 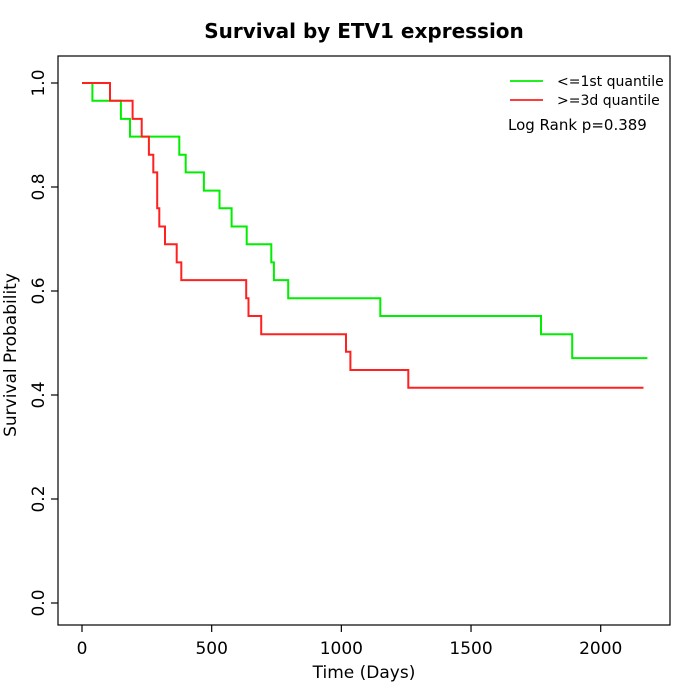 What do you see at coordinates (43, 343) in the screenshot?
I see `y-axis-ticks: 0.0 0.2 0.4 0.6 0.8 1.0` at bounding box center [43, 343].